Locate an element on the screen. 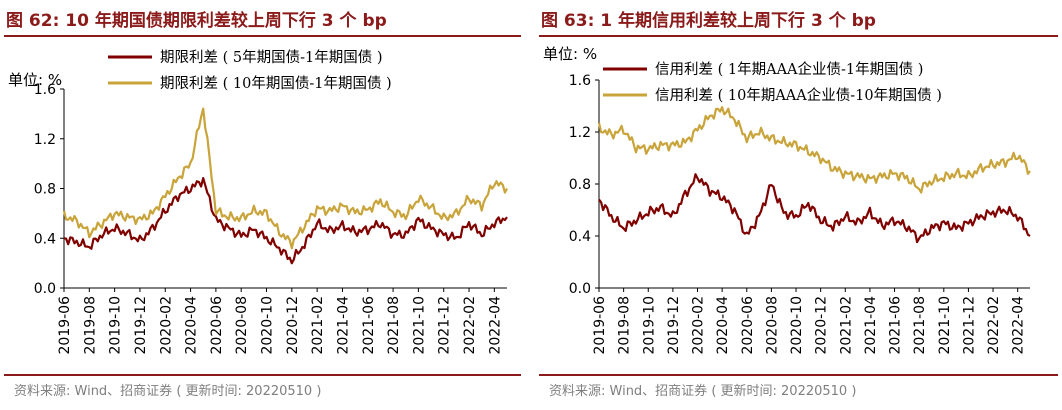  legend-label: 期限利差 ( 5年期国债-1年期国债 ) is located at coordinates (271, 57).